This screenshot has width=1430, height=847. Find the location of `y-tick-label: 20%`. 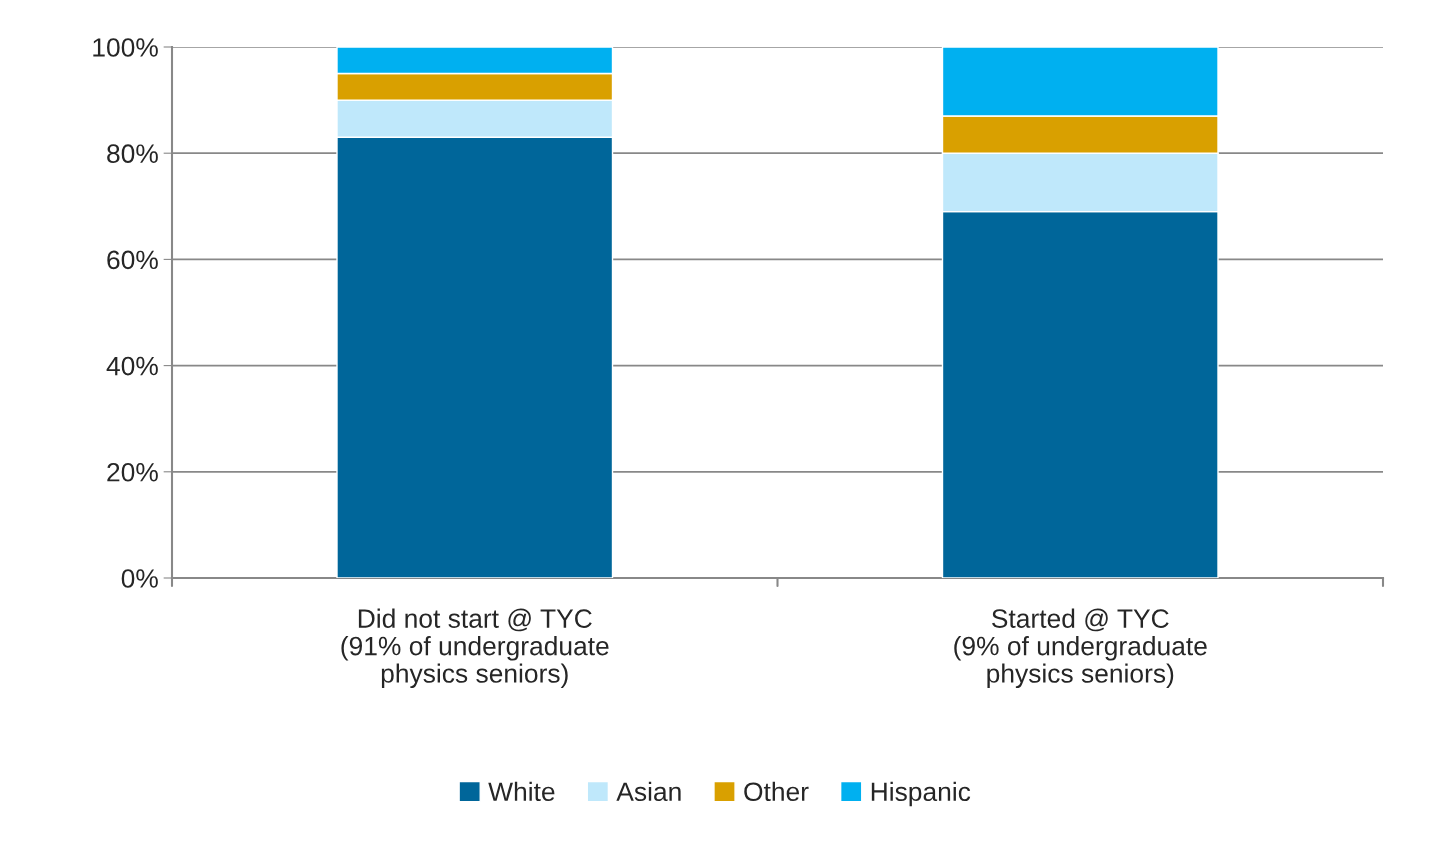

y-tick-label: 20% is located at coordinates (132, 472).